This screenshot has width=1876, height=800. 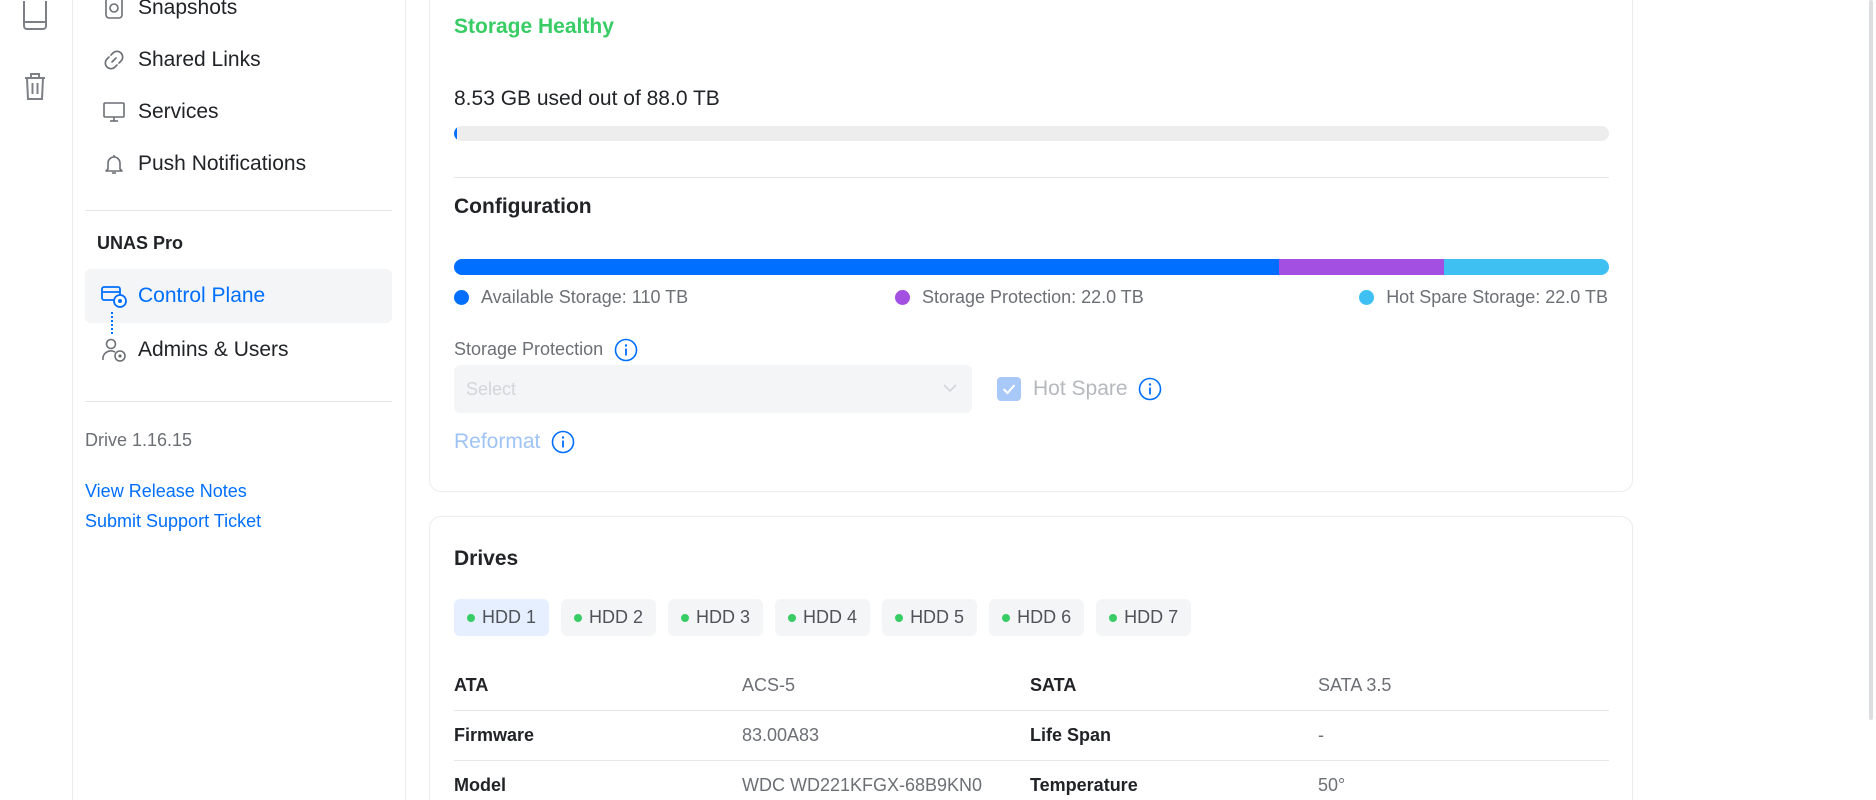 What do you see at coordinates (713, 389) in the screenshot?
I see `storage-protection-select: Select` at bounding box center [713, 389].